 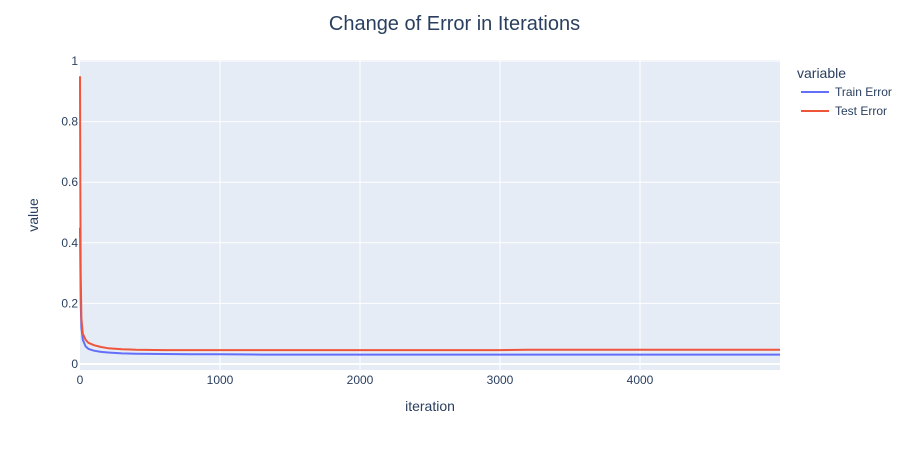 What do you see at coordinates (861, 111) in the screenshot?
I see `legend-label: Test Error` at bounding box center [861, 111].